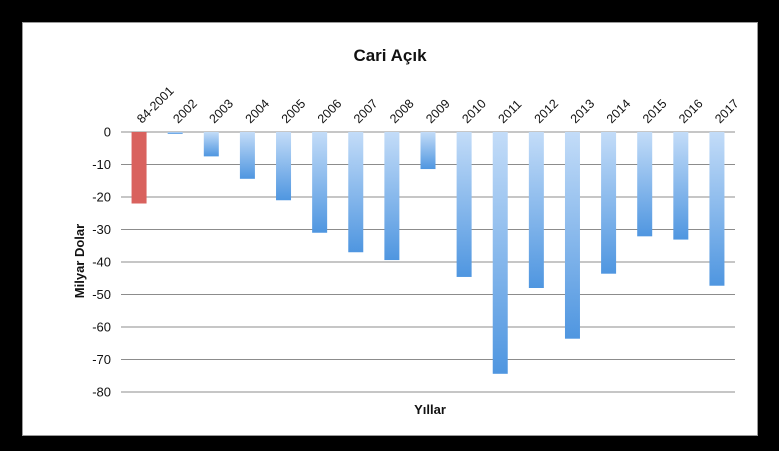 This screenshot has width=779, height=451. What do you see at coordinates (474, 112) in the screenshot?
I see `x-category-label: 2010` at bounding box center [474, 112].